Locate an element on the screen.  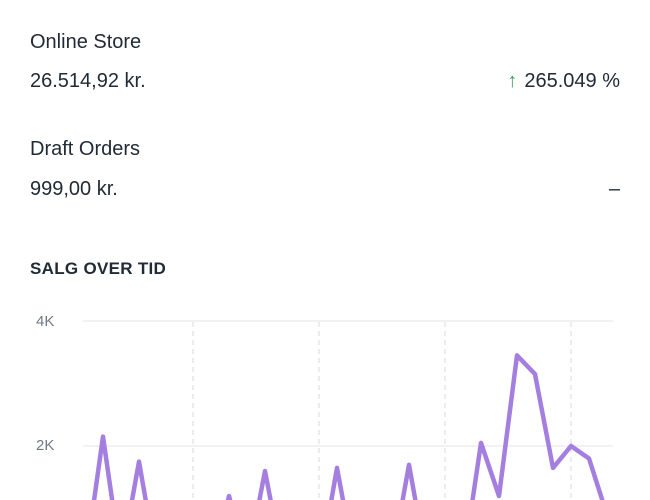
metric-change-value: 265.049 % is located at coordinates (572, 81).